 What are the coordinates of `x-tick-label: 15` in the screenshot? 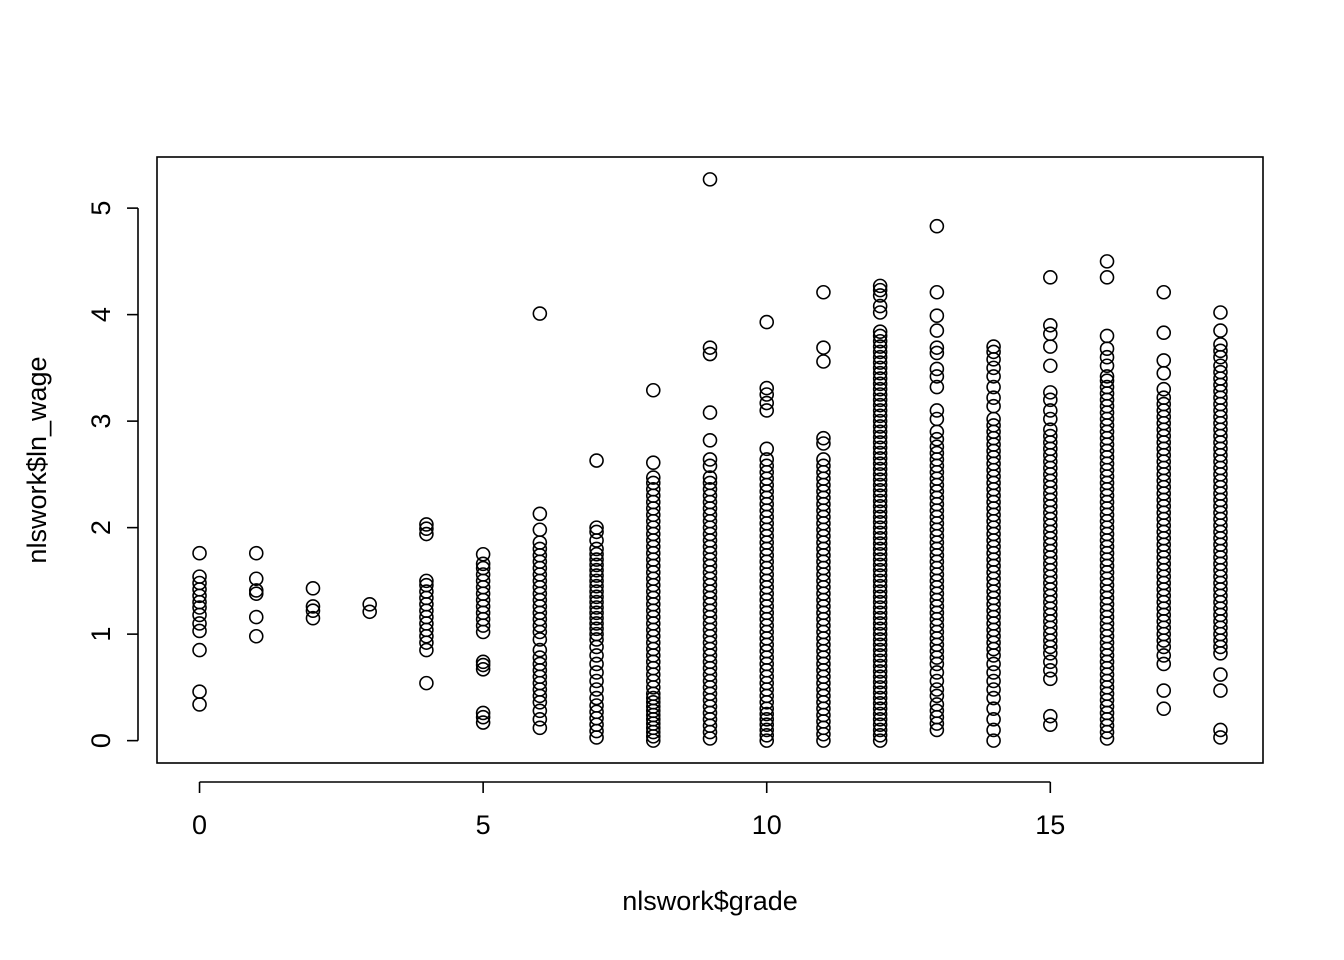 It's located at (1050, 825).